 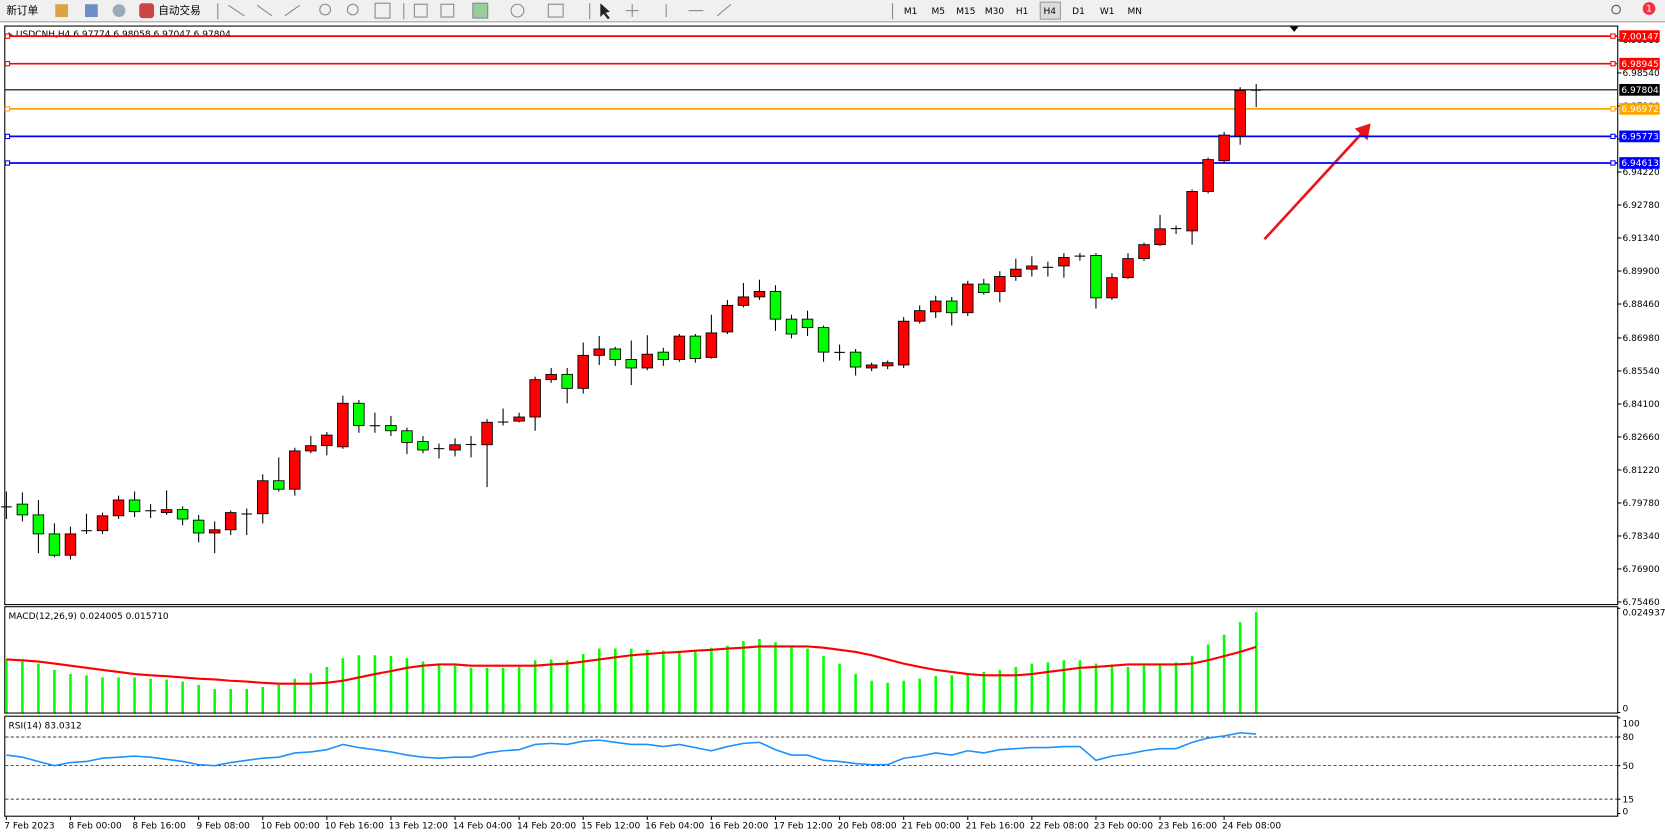 I want to click on active-timeframe, so click(x=1050, y=10).